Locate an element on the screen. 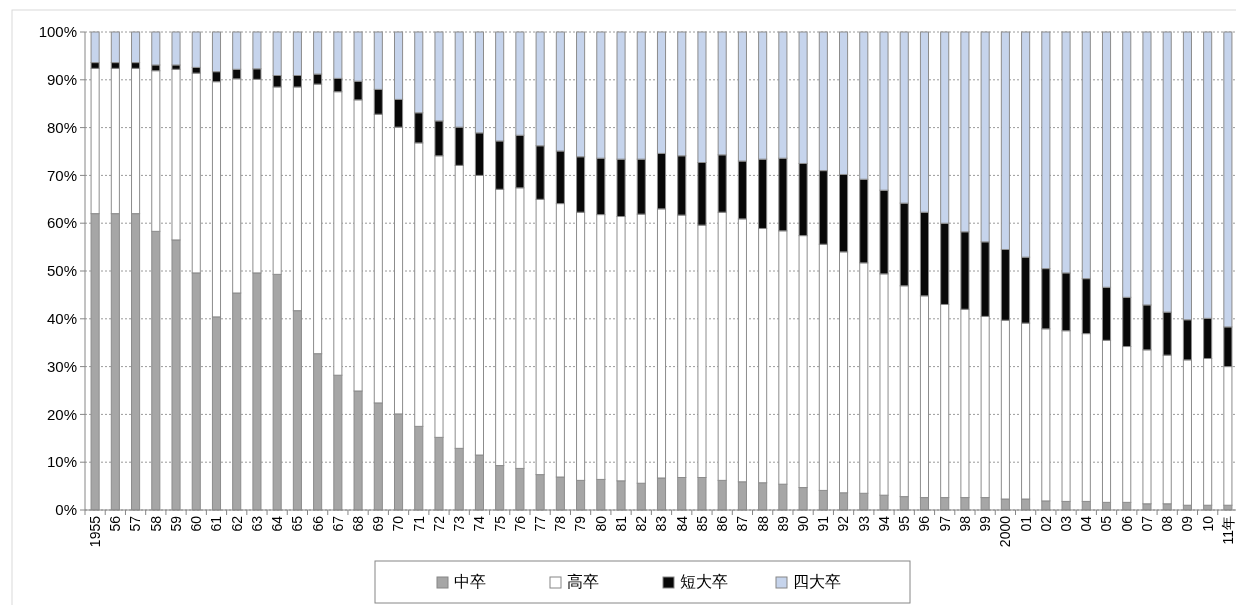  x-tick-label: 70 is located at coordinates (398, 523).